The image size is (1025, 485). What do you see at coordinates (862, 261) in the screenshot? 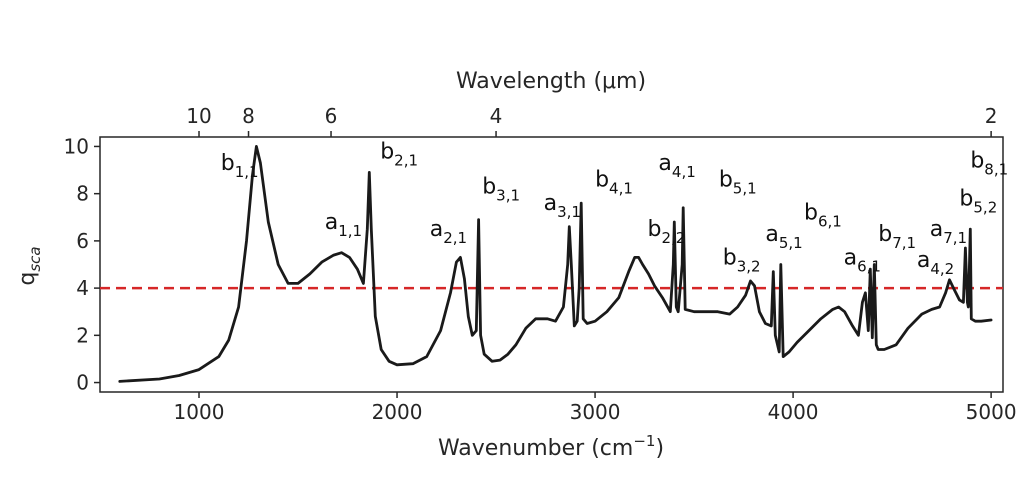
I see `peak-label-a-6-1: a6,1` at bounding box center [862, 261].